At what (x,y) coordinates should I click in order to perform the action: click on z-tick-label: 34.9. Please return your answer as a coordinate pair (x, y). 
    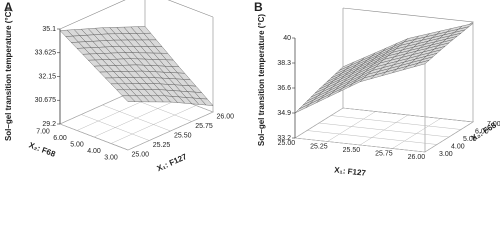
    Looking at the image, I should click on (284, 113).